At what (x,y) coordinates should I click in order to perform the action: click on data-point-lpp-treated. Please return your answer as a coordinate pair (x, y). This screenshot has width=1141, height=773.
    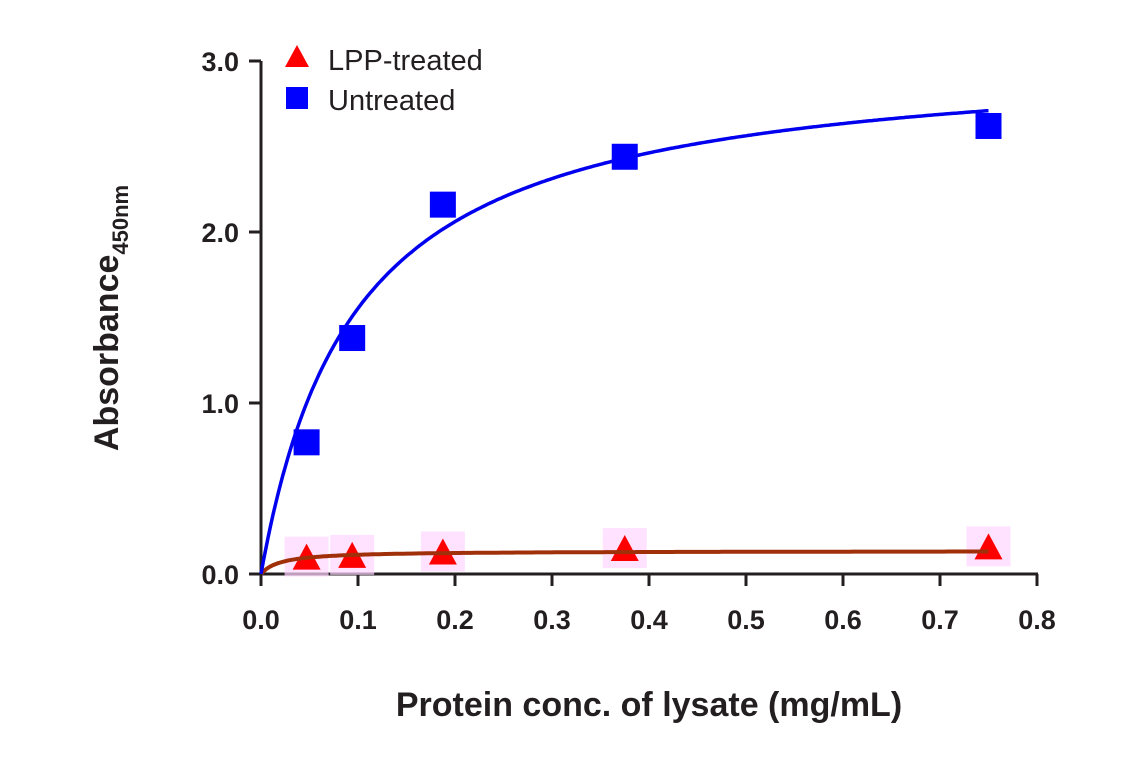
    Looking at the image, I should click on (624, 548).